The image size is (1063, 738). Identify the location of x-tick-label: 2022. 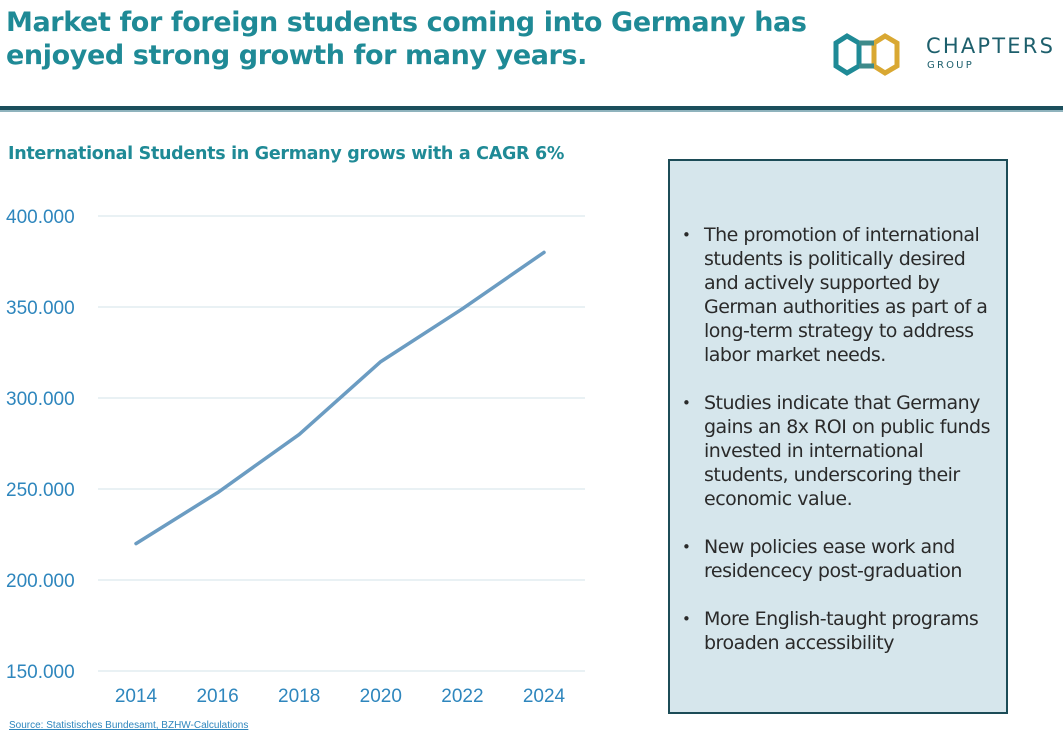
(462, 696).